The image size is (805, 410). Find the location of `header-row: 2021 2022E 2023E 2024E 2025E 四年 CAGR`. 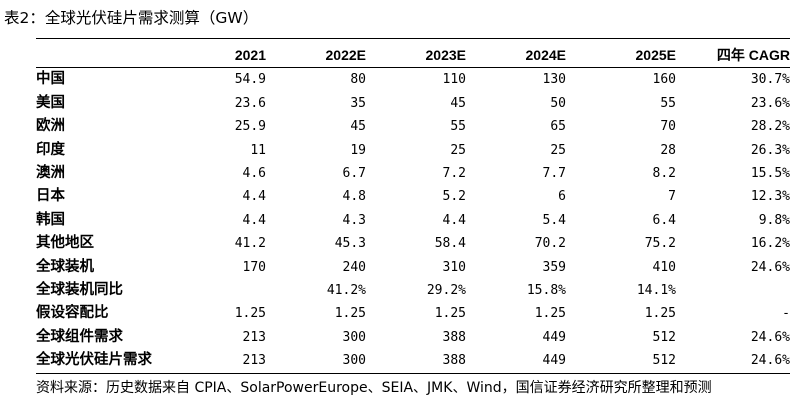

header-row: 2021 2022E 2023E 2024E 2025E 四年 CAGR is located at coordinates (413, 56).